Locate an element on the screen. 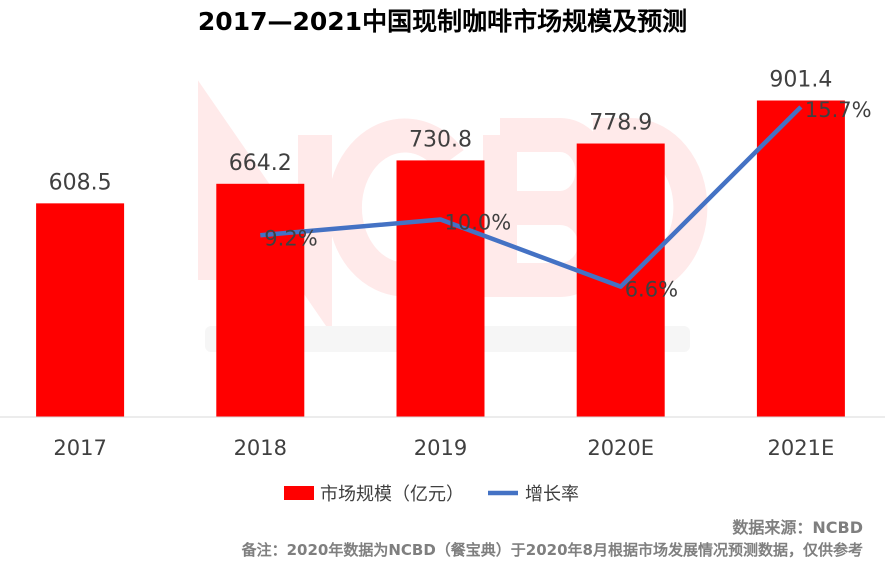  x-tick-label: 2021E is located at coordinates (801, 448).